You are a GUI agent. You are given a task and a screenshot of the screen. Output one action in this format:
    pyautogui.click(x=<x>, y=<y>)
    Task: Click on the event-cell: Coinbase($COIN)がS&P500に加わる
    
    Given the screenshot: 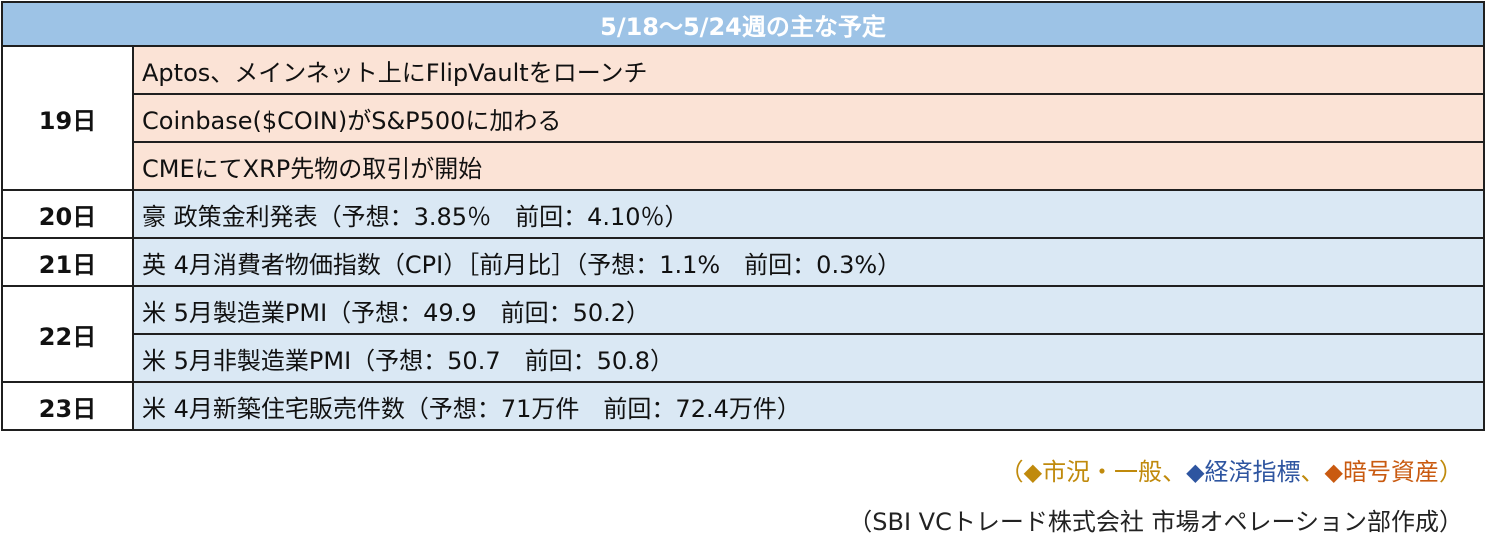 What is the action you would take?
    pyautogui.click(x=808, y=118)
    